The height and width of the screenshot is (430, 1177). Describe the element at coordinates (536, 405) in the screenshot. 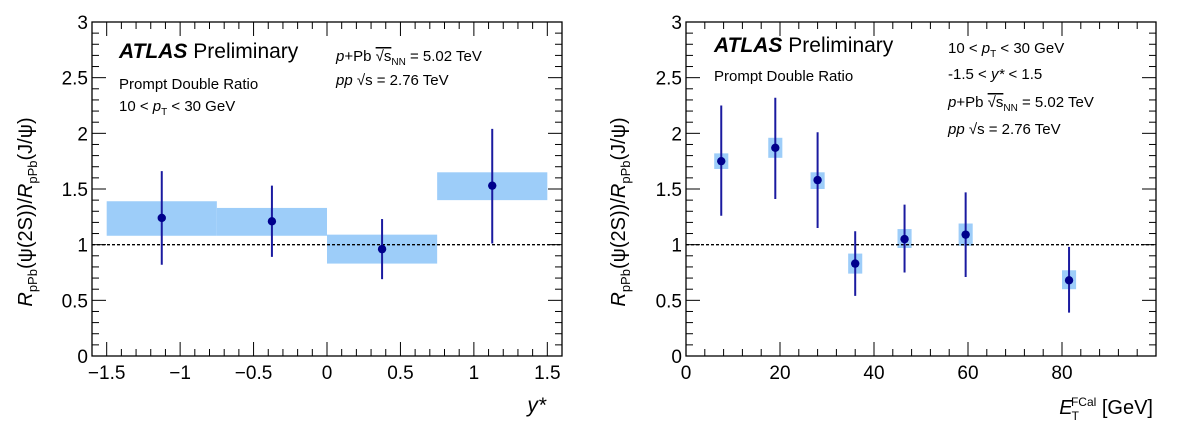

I see `x-axis-title: y*` at that location.